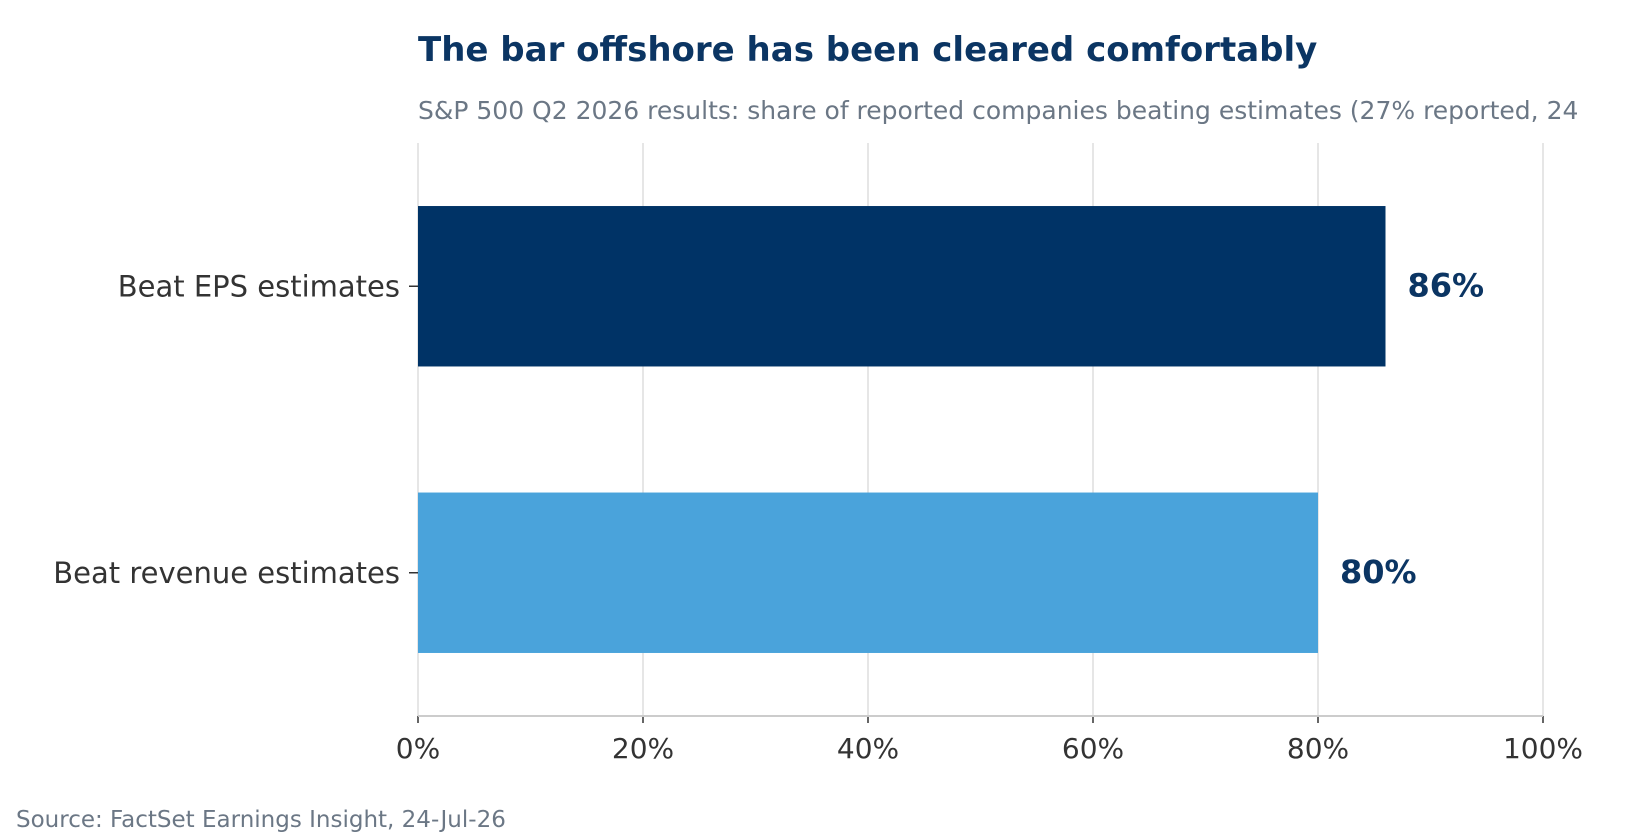  I want to click on x-tick-label: 20%, so click(643, 748).